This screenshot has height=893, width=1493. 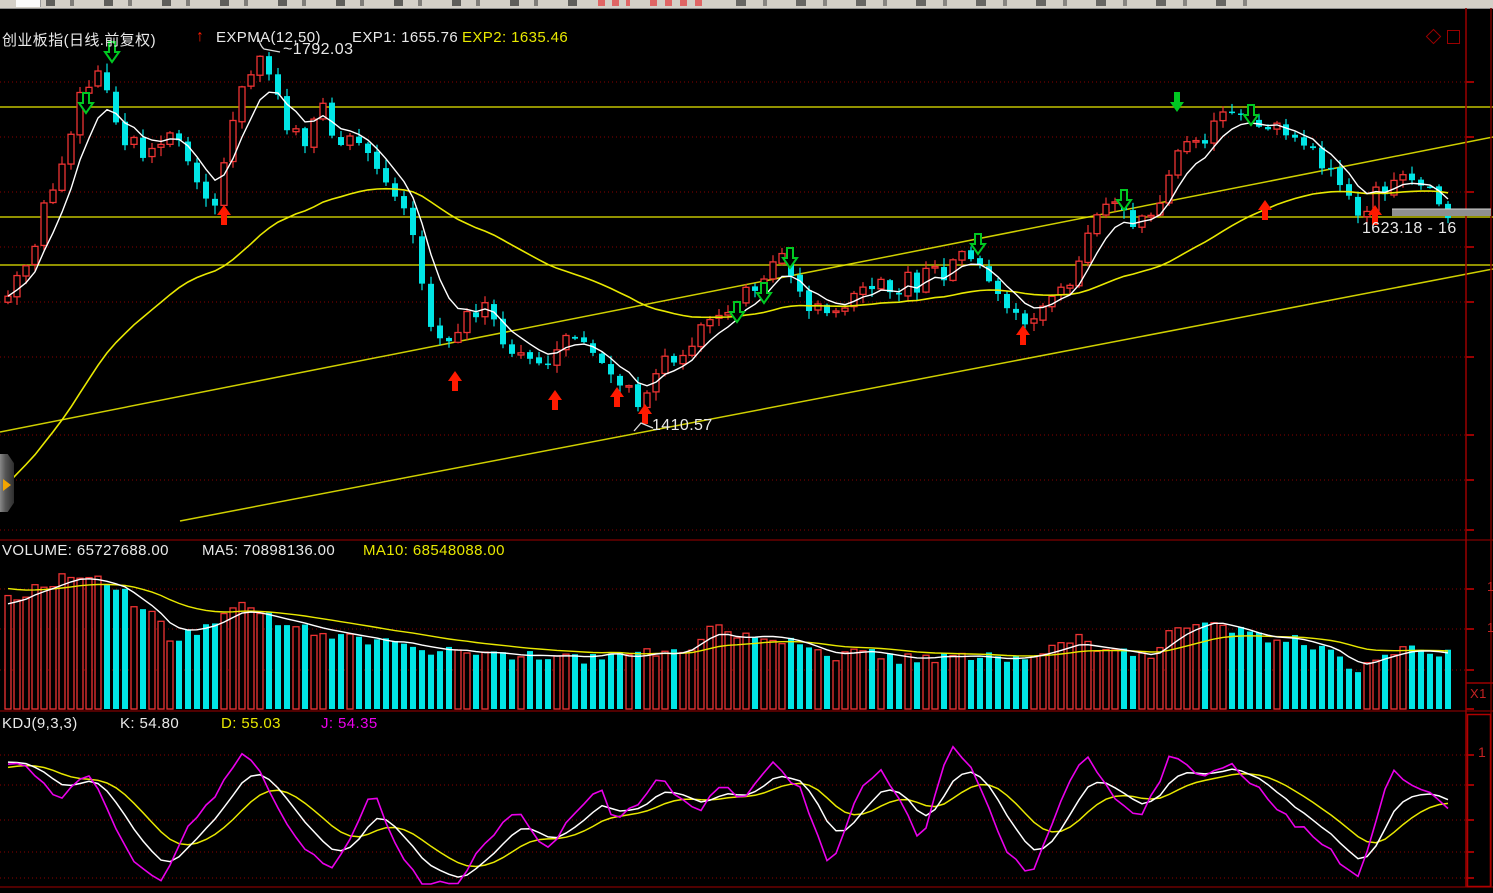 I want to click on indicator-name: EXPMA(12,50), so click(x=268, y=37).